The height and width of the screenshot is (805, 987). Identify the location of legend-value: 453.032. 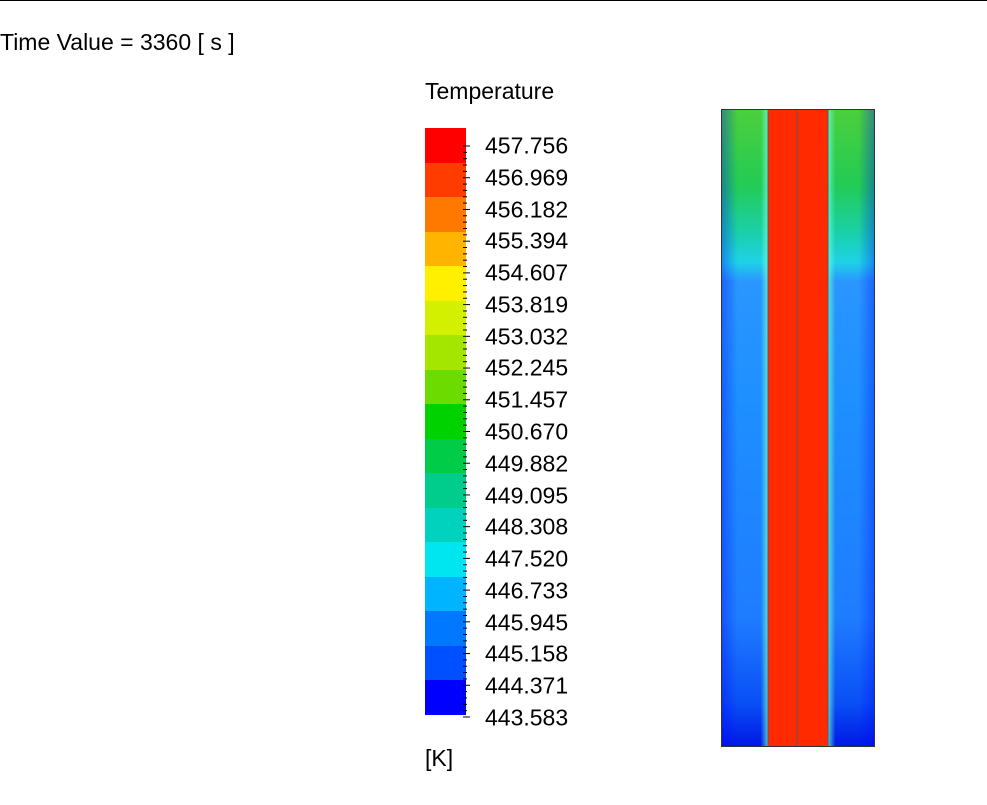
(527, 336).